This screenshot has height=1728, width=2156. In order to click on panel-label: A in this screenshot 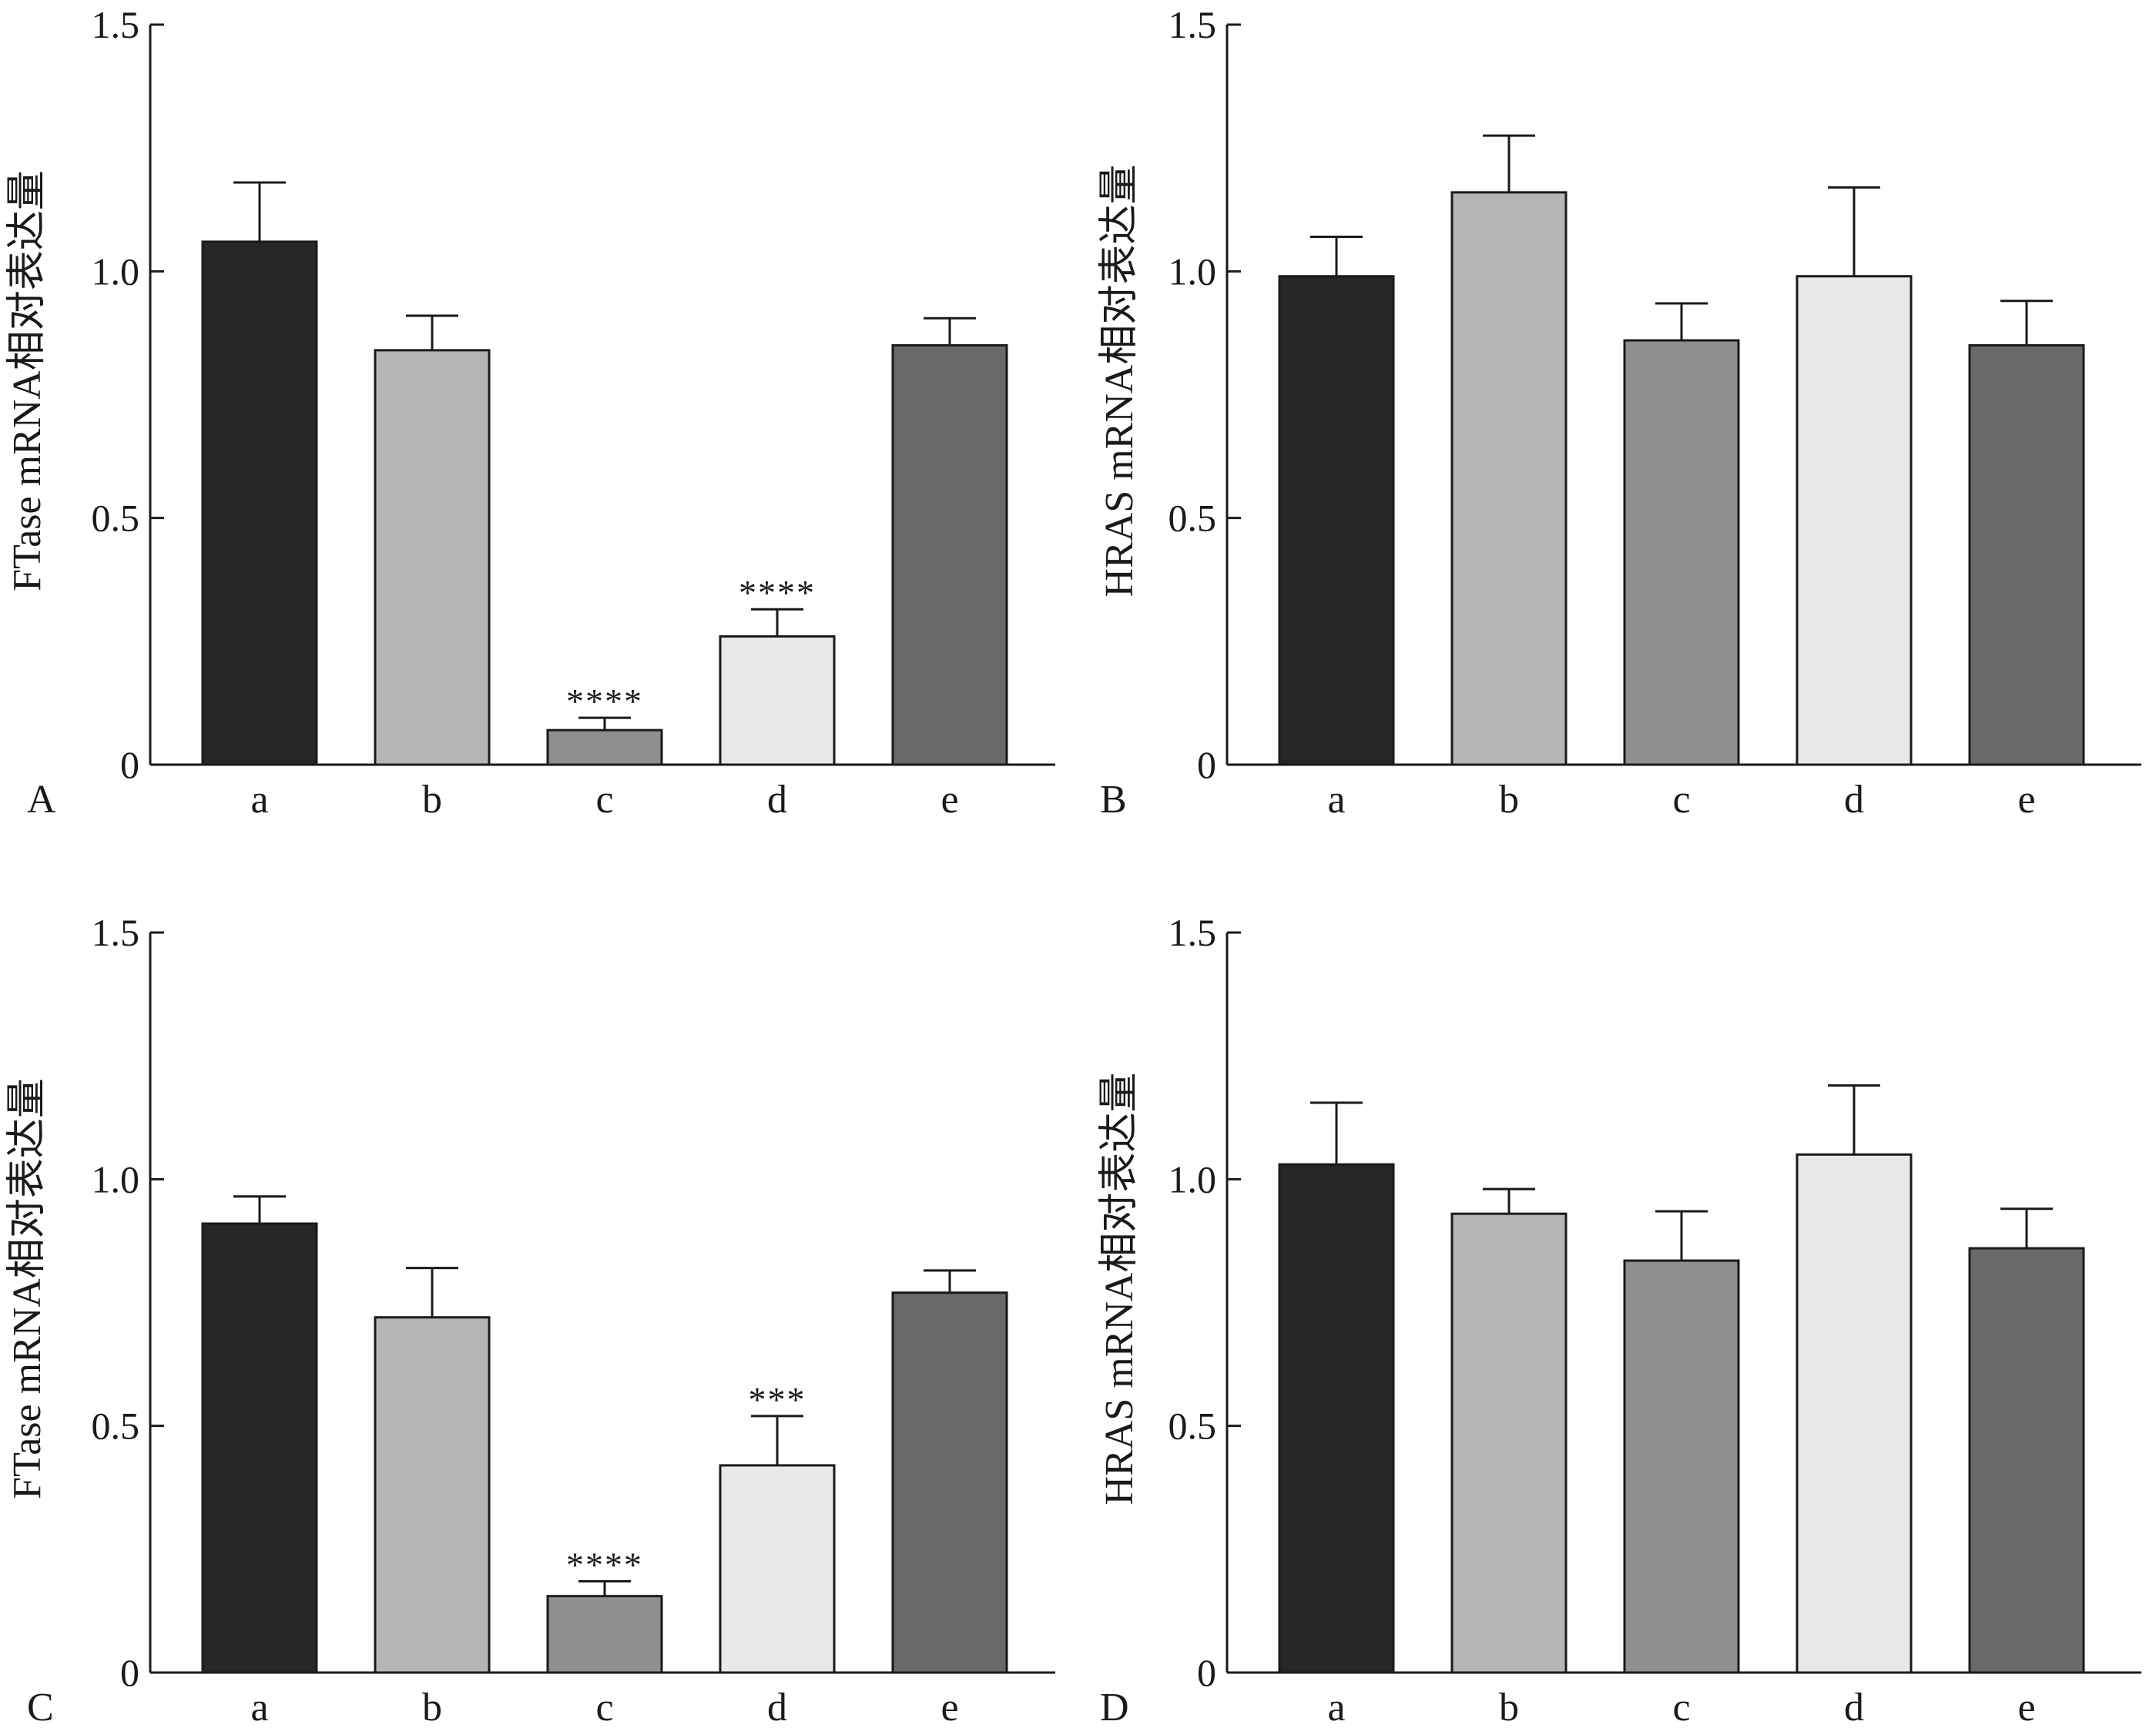, I will do `click(41, 800)`.